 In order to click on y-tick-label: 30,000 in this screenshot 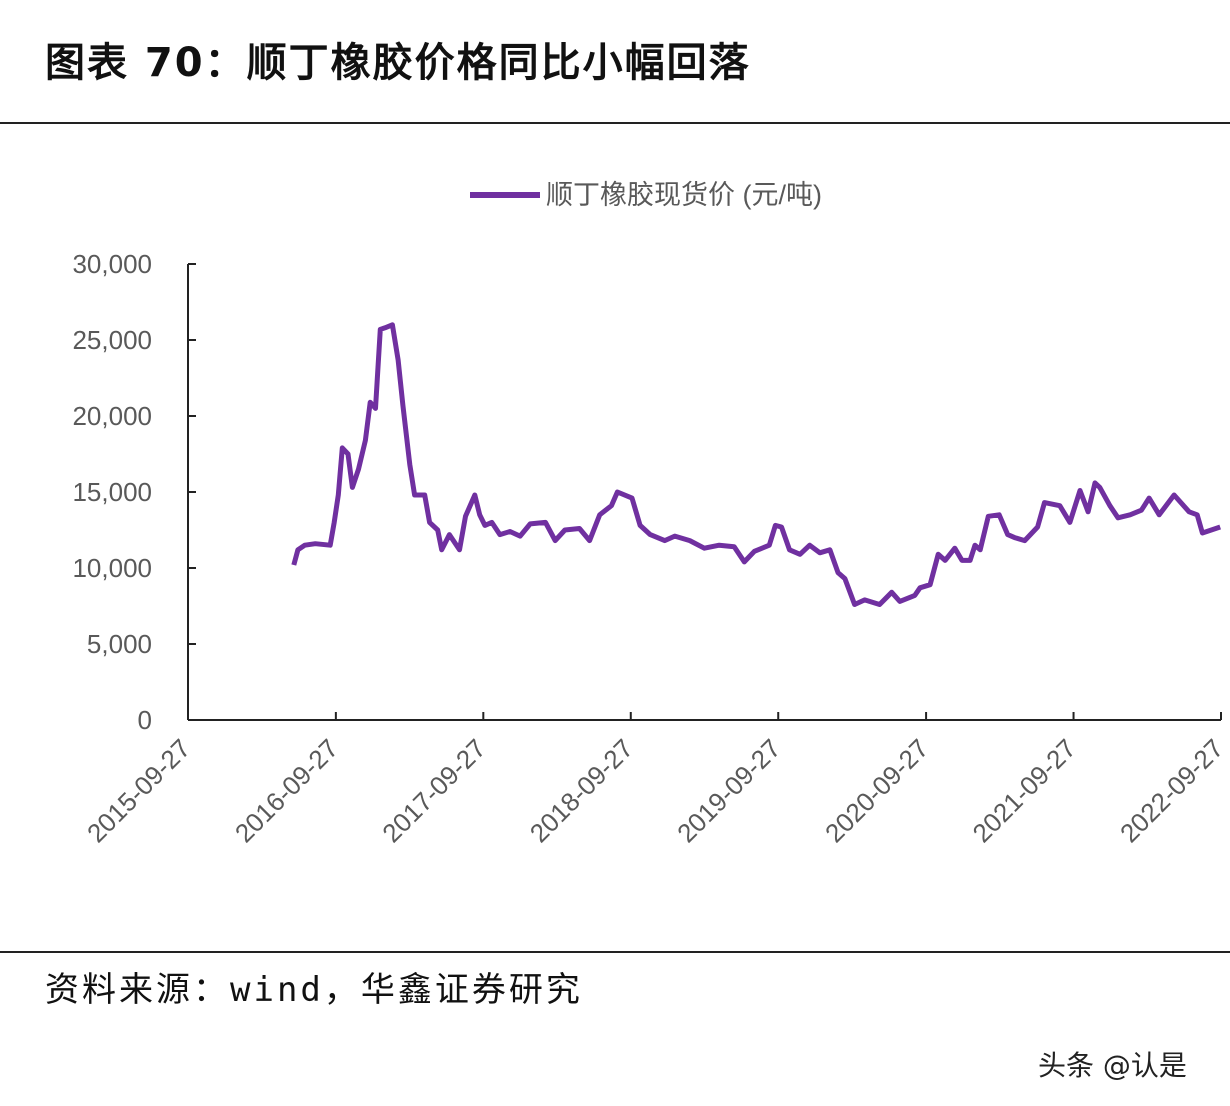, I will do `click(112, 264)`.